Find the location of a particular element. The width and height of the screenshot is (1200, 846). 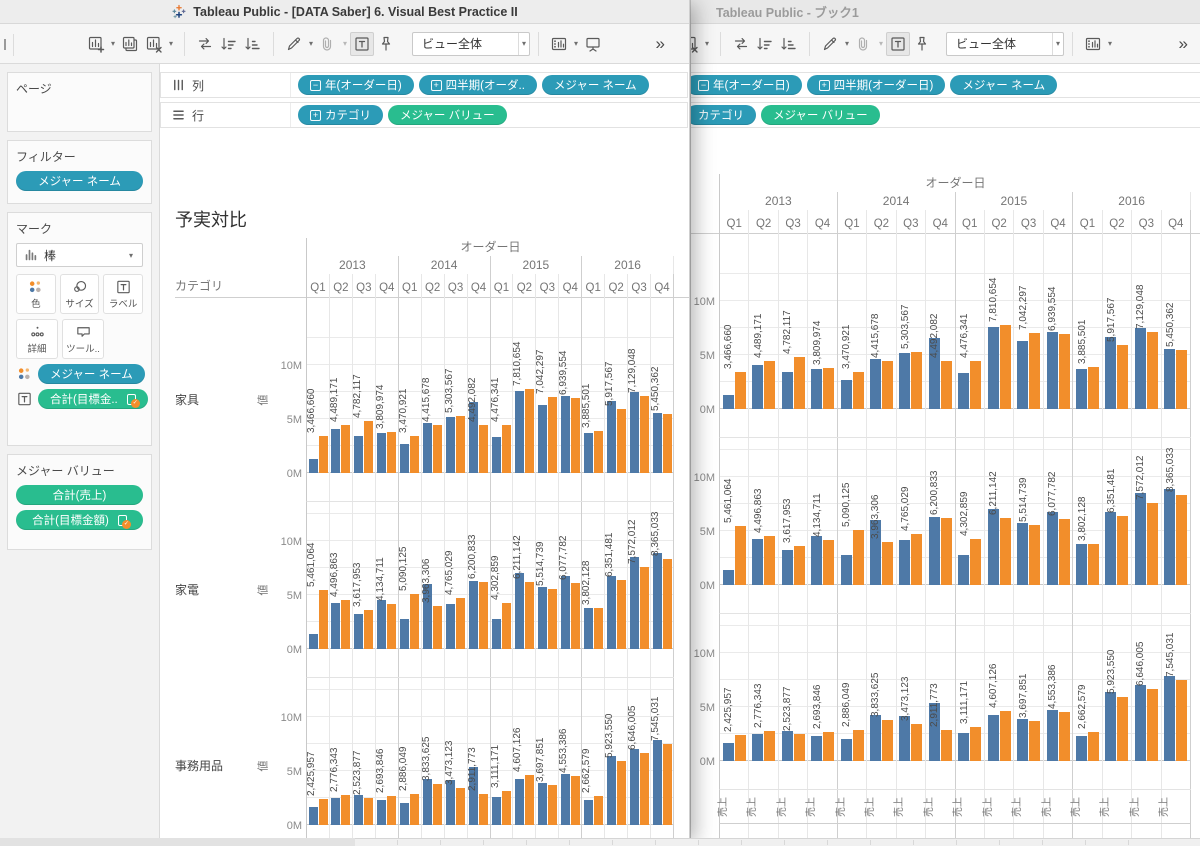

measure-pill: 合計(目標金額) is located at coordinates (79, 520).